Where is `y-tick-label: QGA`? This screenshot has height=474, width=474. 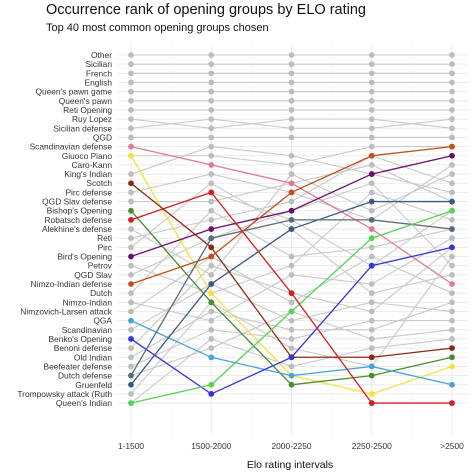 y-tick-label: QGA is located at coordinates (102, 321).